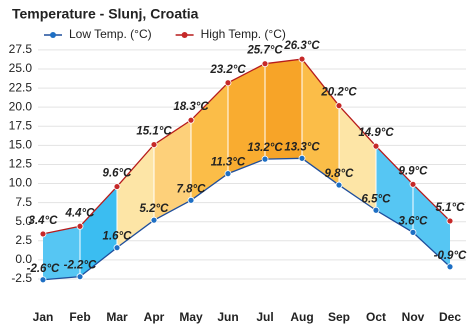  Describe the element at coordinates (243, 34) in the screenshot. I see `legend-label: High Temp. (°C)` at that location.